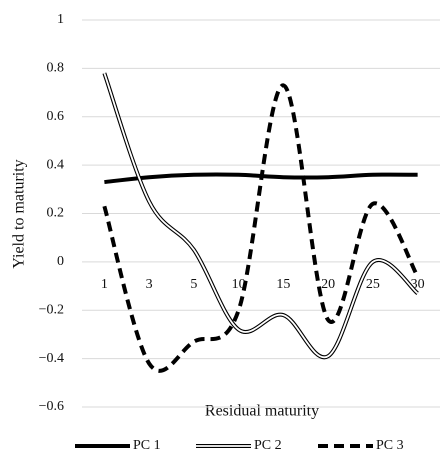 This screenshot has width=446, height=459. I want to click on y-tick-label: 0.2, so click(56, 213).